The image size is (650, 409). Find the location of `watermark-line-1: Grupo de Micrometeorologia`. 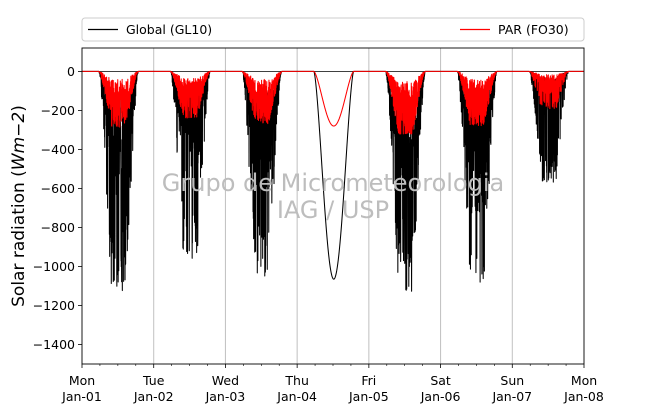

watermark-line-1: Grupo de Micrometeorologia is located at coordinates (333, 183).